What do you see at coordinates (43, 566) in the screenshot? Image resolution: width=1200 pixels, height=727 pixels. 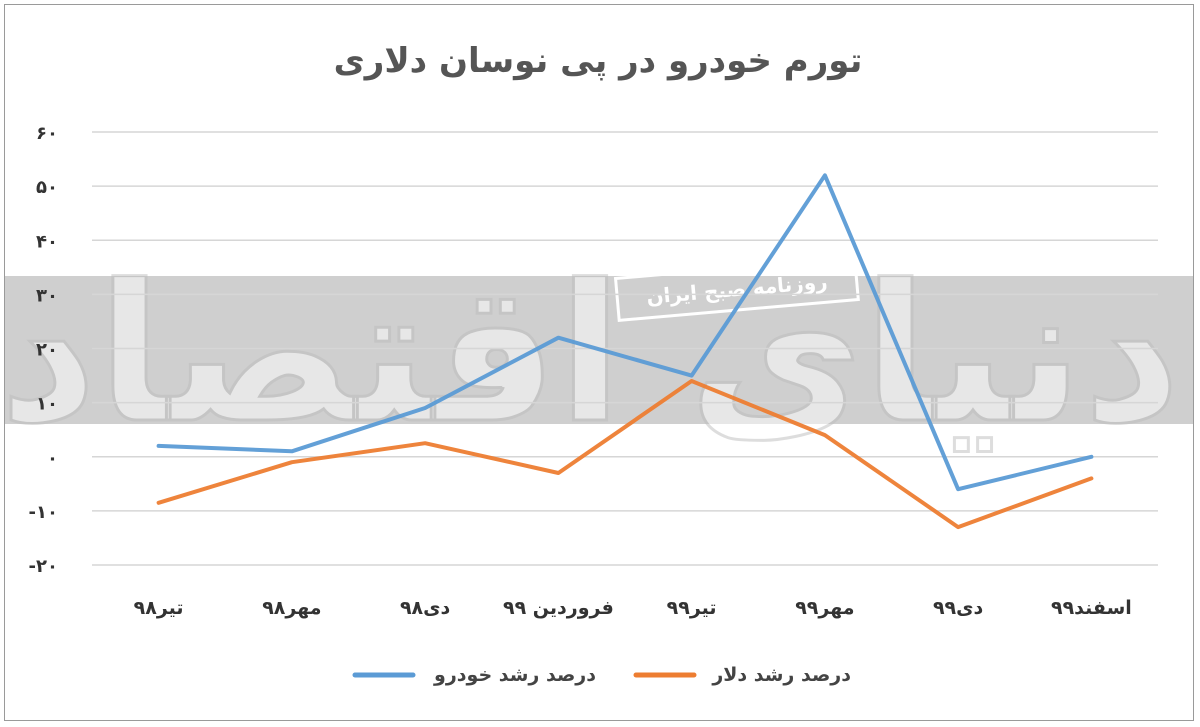 I see `y-tick-label: -۲۰` at bounding box center [43, 566].